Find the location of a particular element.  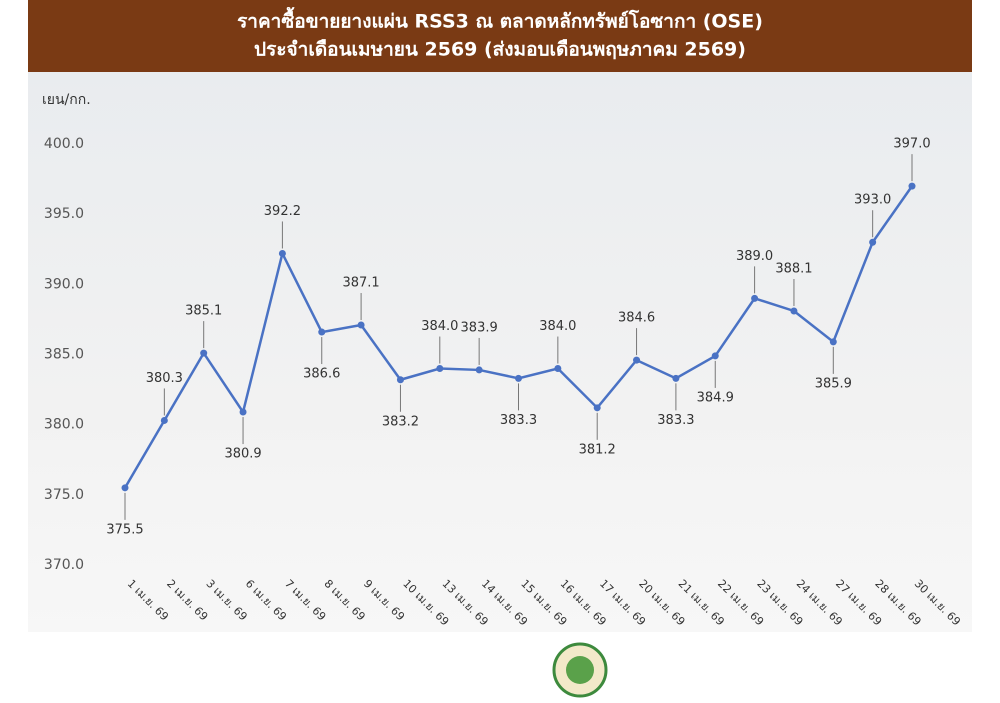

data-label: 388.1 is located at coordinates (793, 268).